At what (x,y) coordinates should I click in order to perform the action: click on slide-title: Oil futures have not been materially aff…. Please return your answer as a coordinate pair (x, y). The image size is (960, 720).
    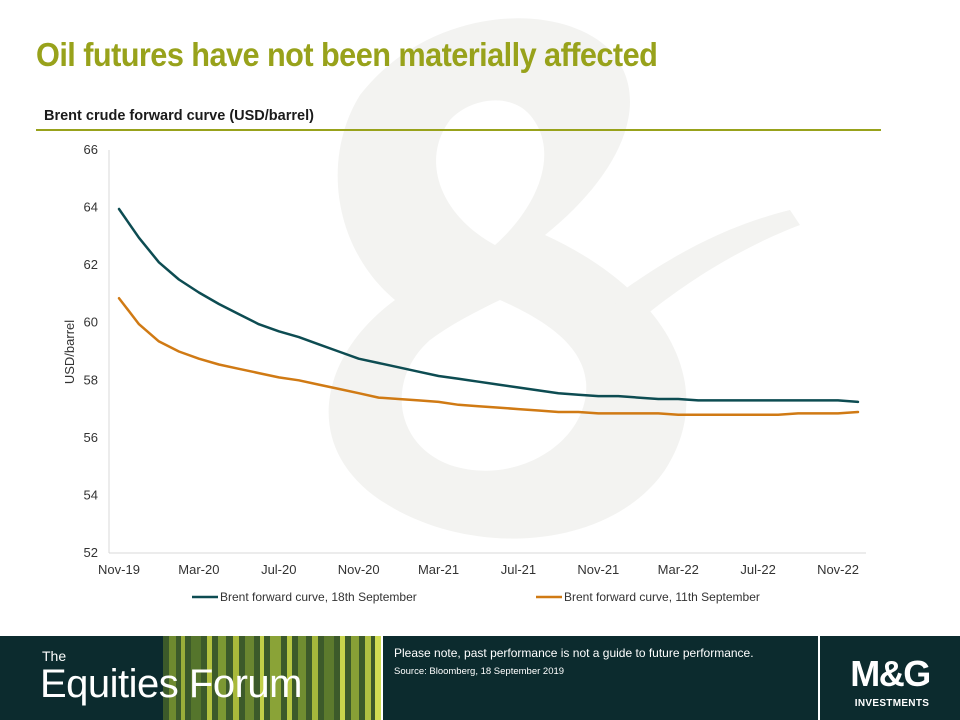
    Looking at the image, I should click on (347, 54).